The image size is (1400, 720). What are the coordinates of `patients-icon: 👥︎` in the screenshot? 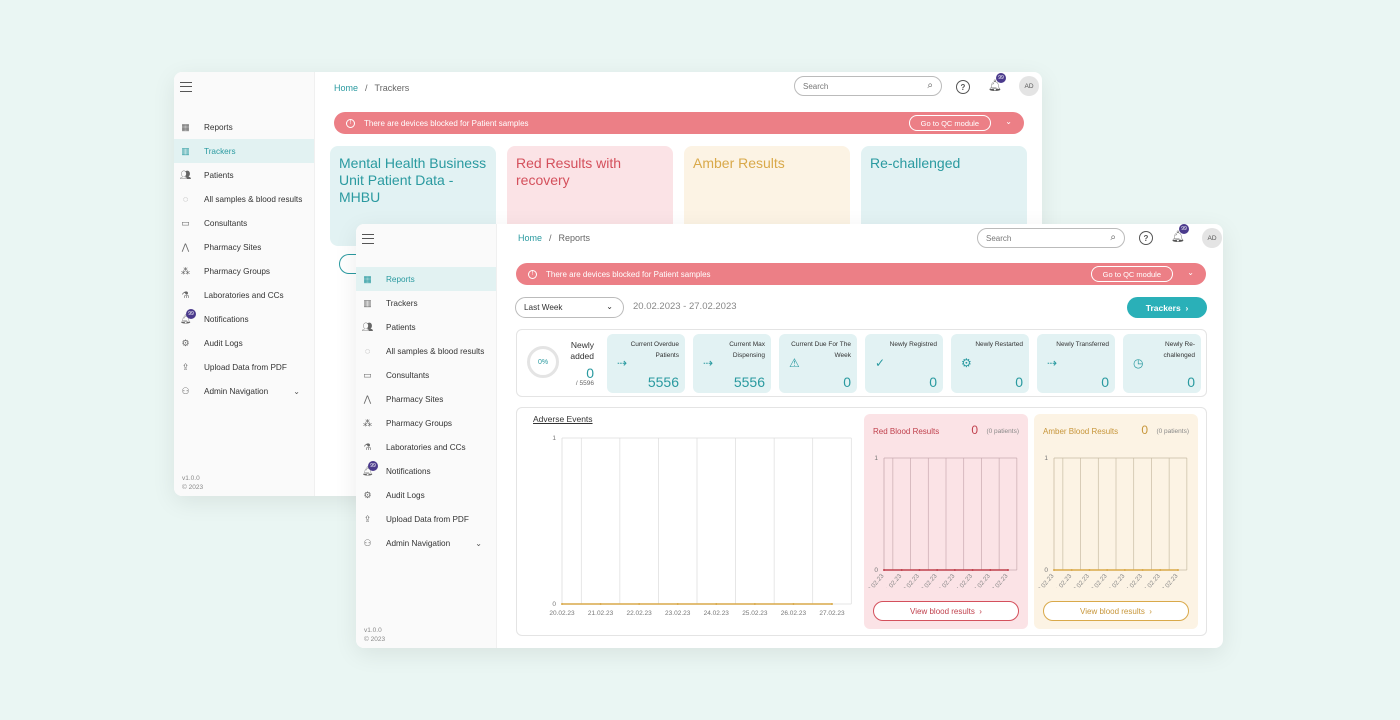 It's located at (367, 326).